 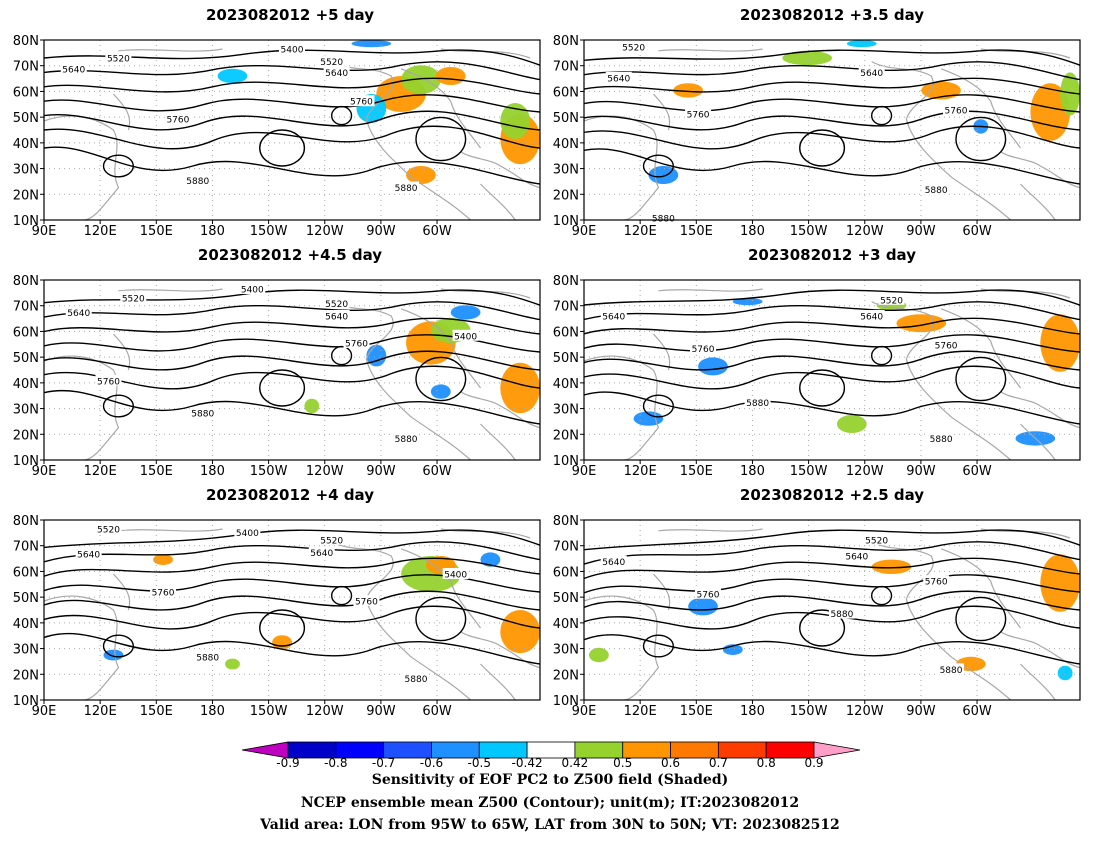 What do you see at coordinates (566, 547) in the screenshot?
I see `lat-tick-label: 70N` at bounding box center [566, 547].